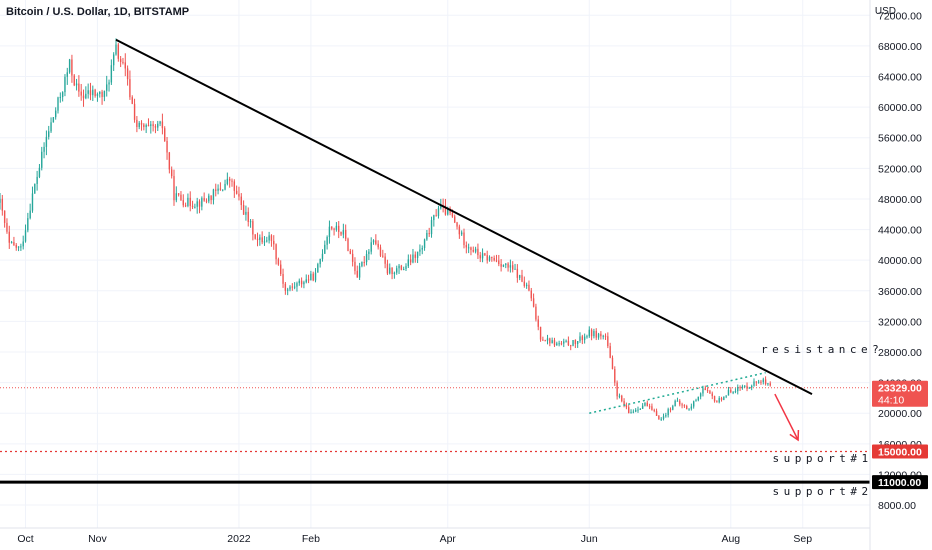 This screenshot has height=550, width=932. What do you see at coordinates (900, 78) in the screenshot?
I see `y-tick-label: 64000.00` at bounding box center [900, 78].